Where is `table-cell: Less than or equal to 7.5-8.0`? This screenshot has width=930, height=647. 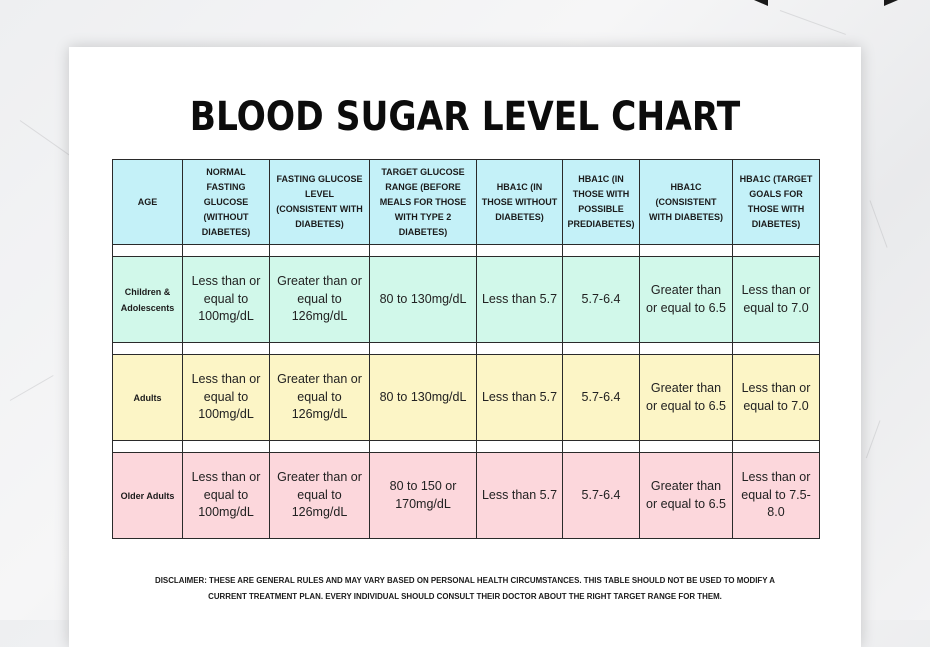 table-cell: Less than or equal to 7.5-8.0 is located at coordinates (776, 495).